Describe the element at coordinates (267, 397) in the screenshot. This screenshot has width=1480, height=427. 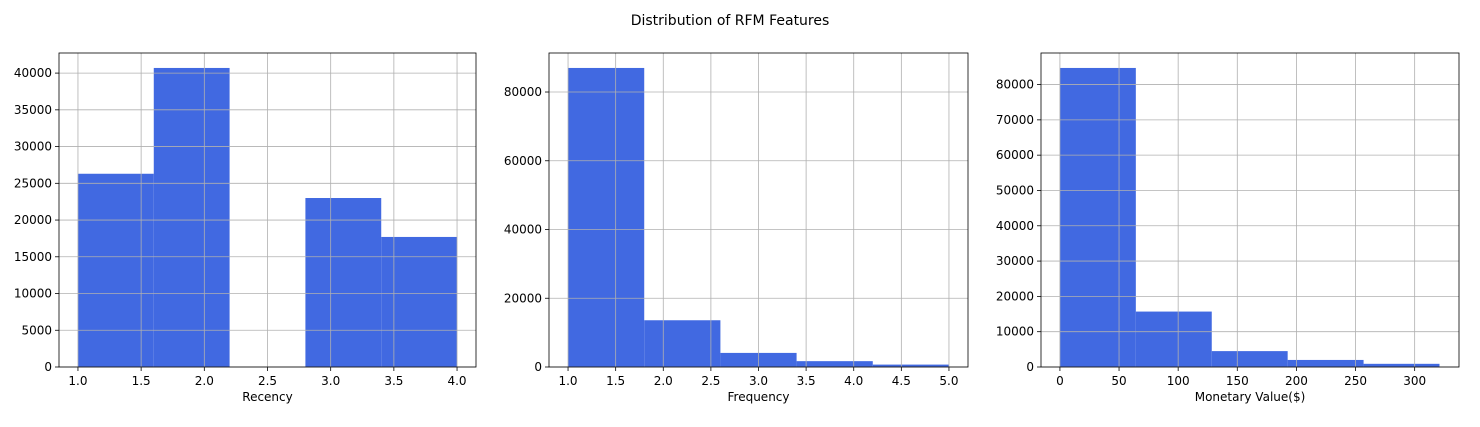
I see `x-axis-label: Recency` at that location.